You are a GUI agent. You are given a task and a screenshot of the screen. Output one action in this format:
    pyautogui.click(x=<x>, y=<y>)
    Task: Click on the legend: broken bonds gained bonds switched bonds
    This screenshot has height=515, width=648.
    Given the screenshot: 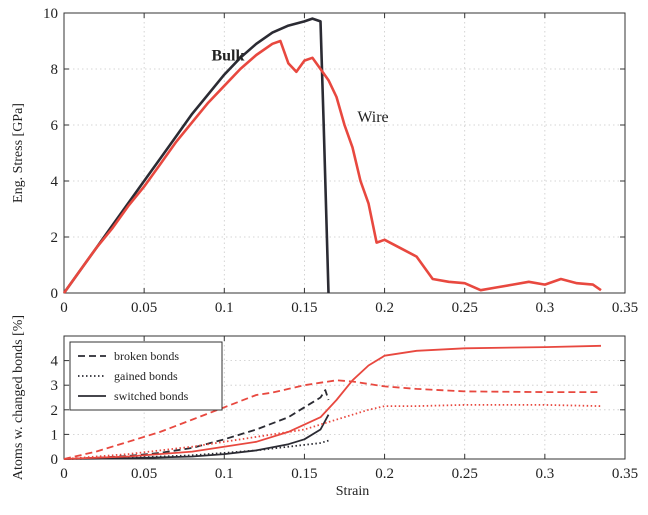 What is the action you would take?
    pyautogui.click(x=146, y=376)
    